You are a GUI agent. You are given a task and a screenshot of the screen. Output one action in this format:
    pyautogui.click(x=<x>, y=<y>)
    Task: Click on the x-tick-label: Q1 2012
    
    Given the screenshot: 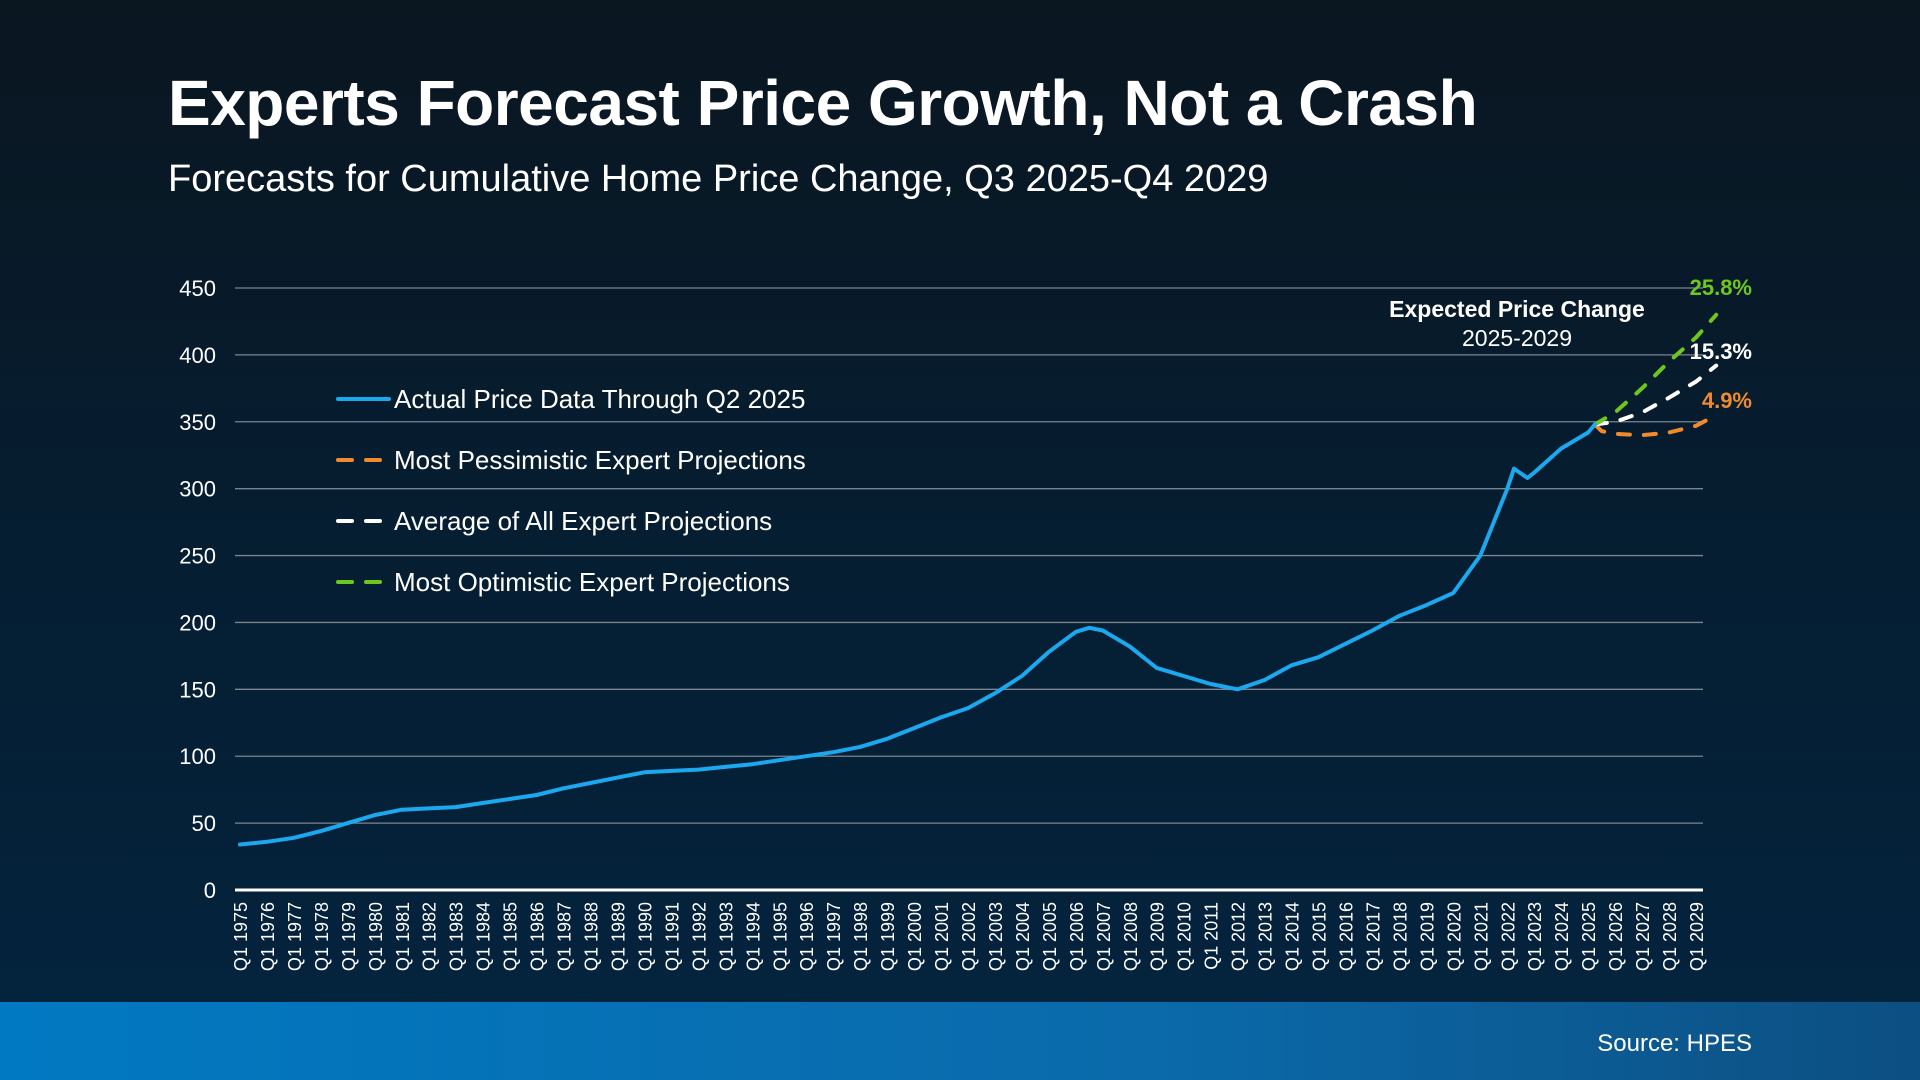 What is the action you would take?
    pyautogui.click(x=1239, y=936)
    